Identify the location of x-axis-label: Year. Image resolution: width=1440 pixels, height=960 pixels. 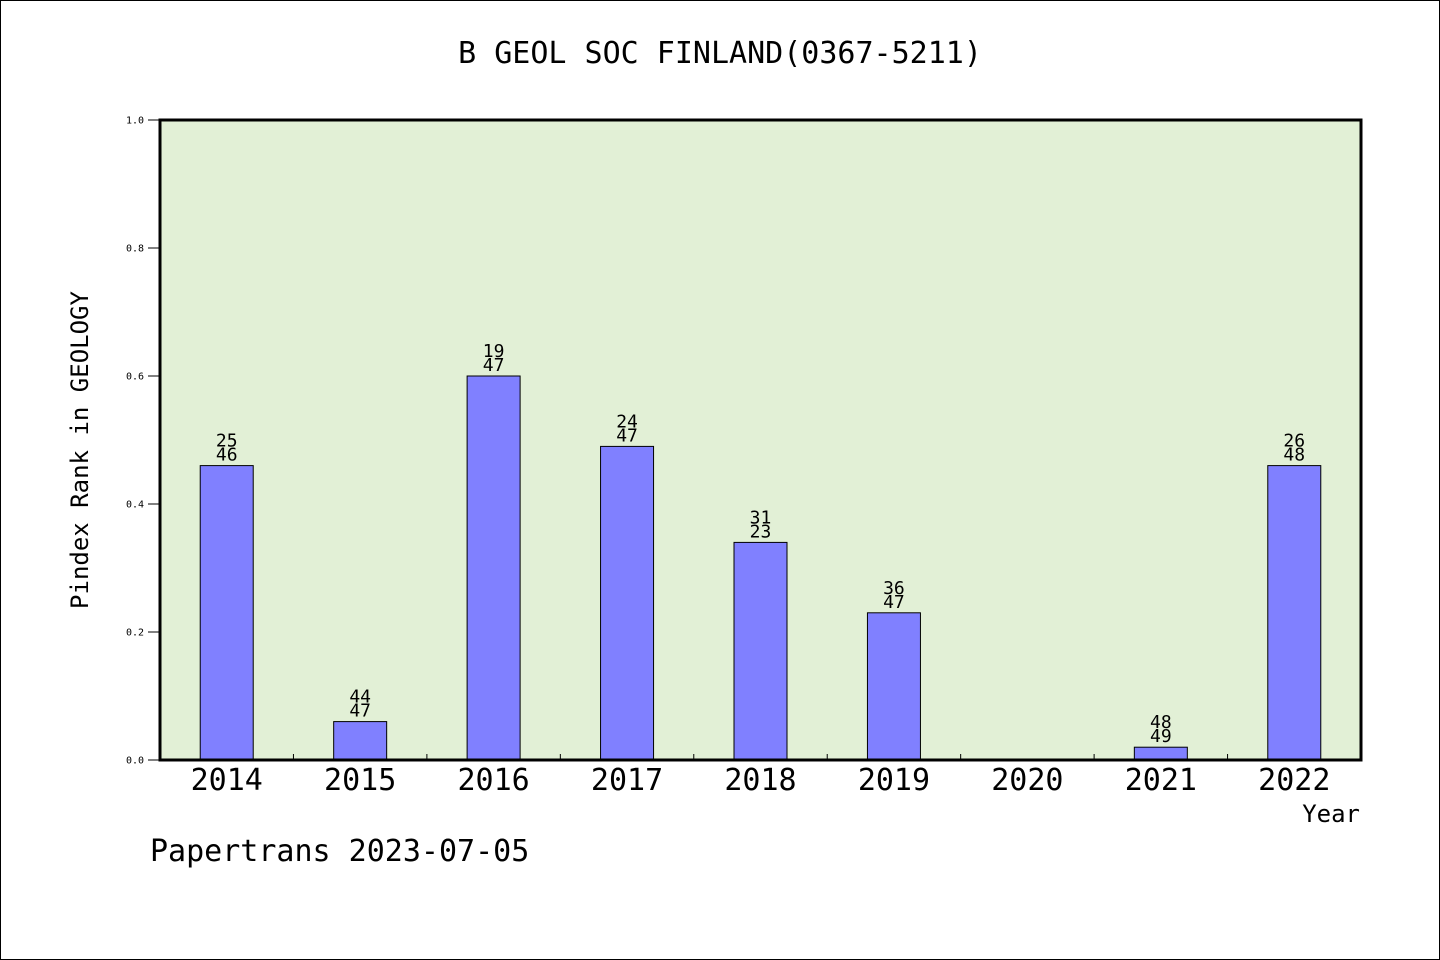
(1331, 814).